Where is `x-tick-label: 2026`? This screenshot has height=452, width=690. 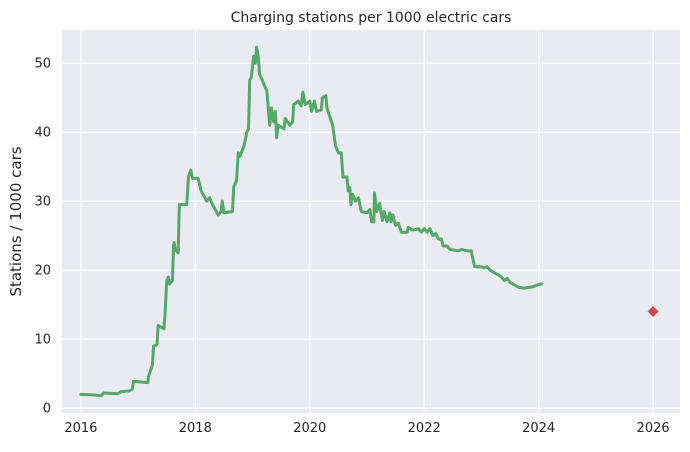 x-tick-label: 2026 is located at coordinates (653, 428).